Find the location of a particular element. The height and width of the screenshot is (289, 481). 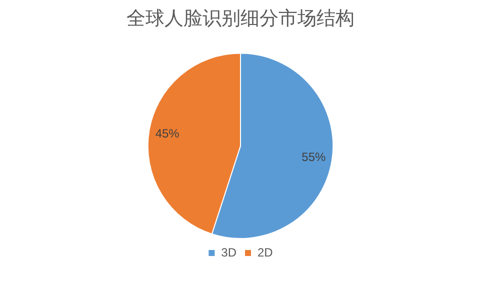

data-label: 45% is located at coordinates (167, 133).